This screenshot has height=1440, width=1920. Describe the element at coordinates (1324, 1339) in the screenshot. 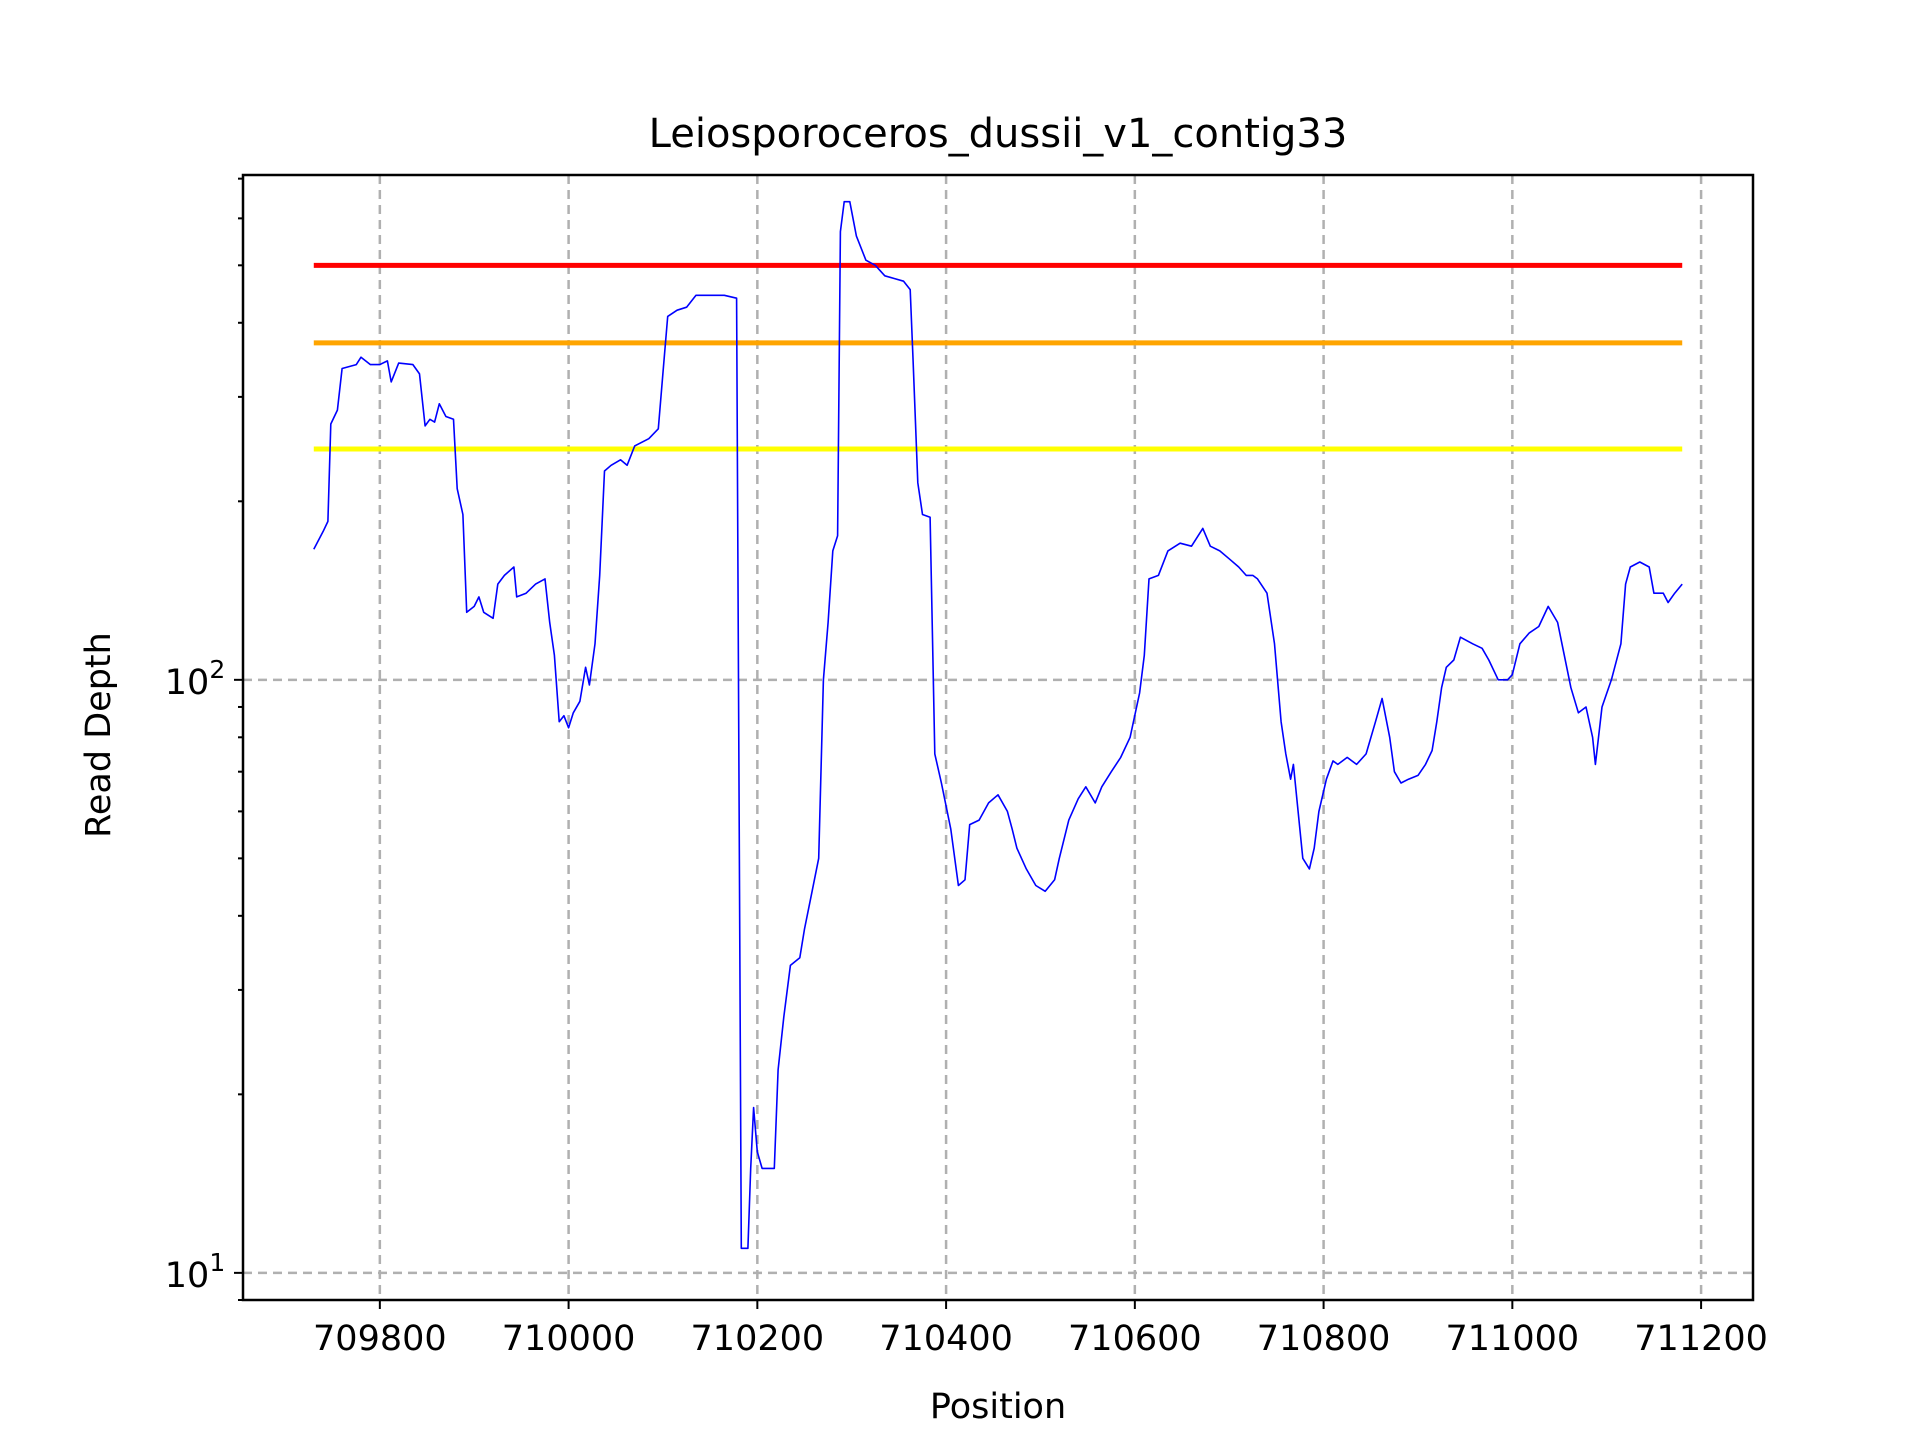

I see `x-tick-label: 710800` at that location.